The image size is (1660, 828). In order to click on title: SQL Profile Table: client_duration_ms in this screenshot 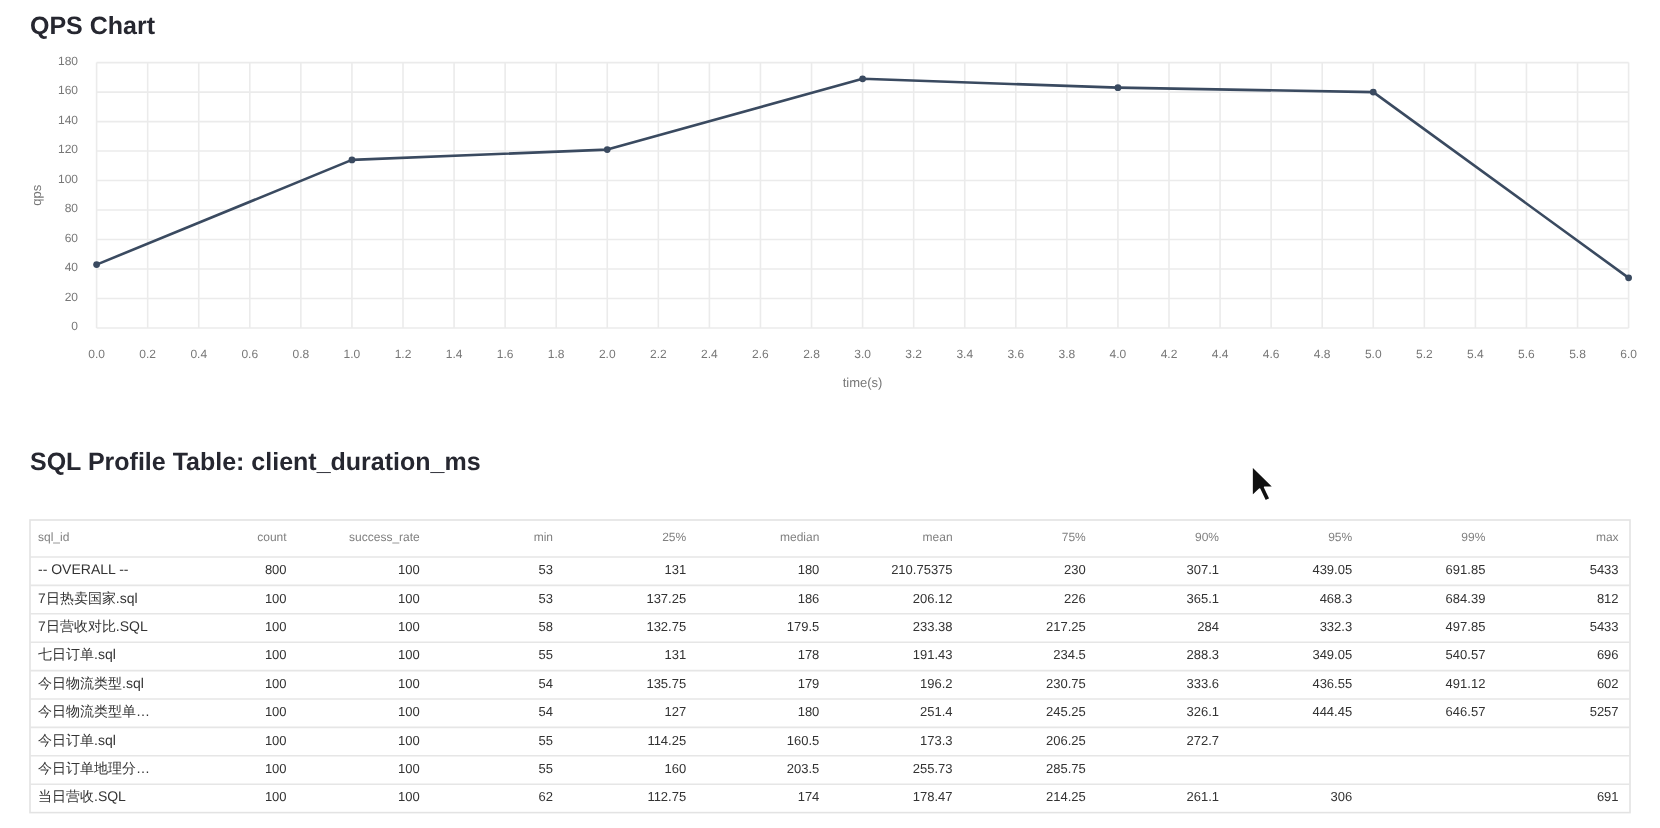, I will do `click(255, 462)`.